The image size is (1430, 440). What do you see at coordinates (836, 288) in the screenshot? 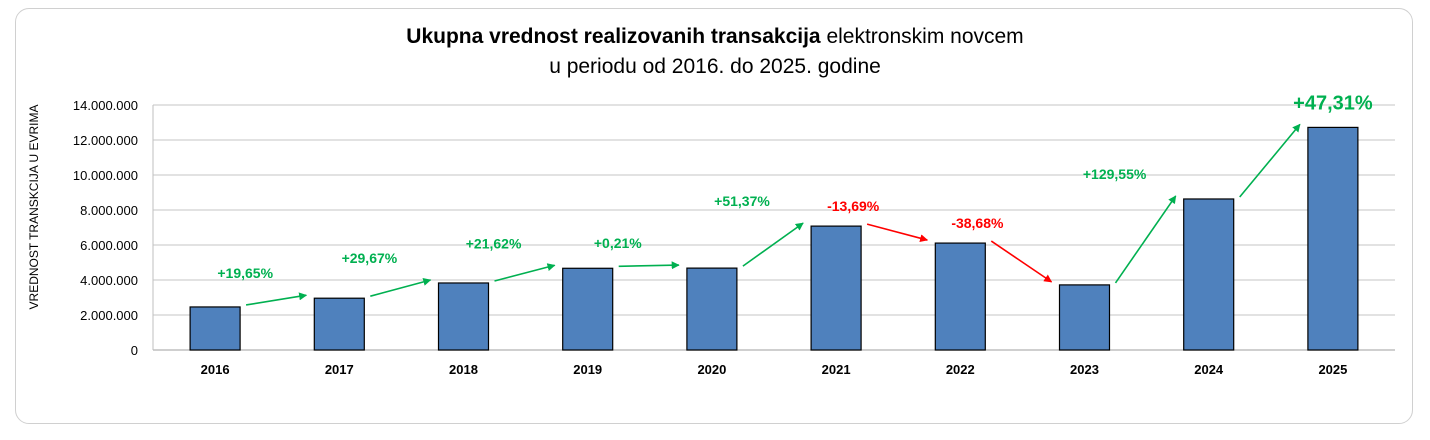
I see `bar-2021` at bounding box center [836, 288].